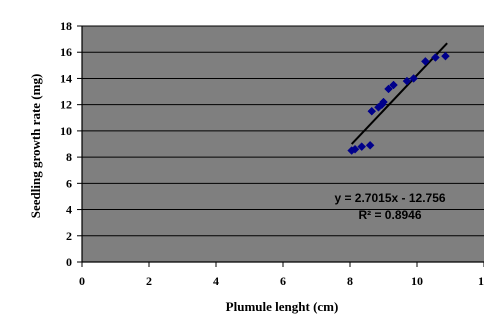 The image size is (484, 331). What do you see at coordinates (66, 78) in the screenshot?
I see `y-tick-label: 14` at bounding box center [66, 78].